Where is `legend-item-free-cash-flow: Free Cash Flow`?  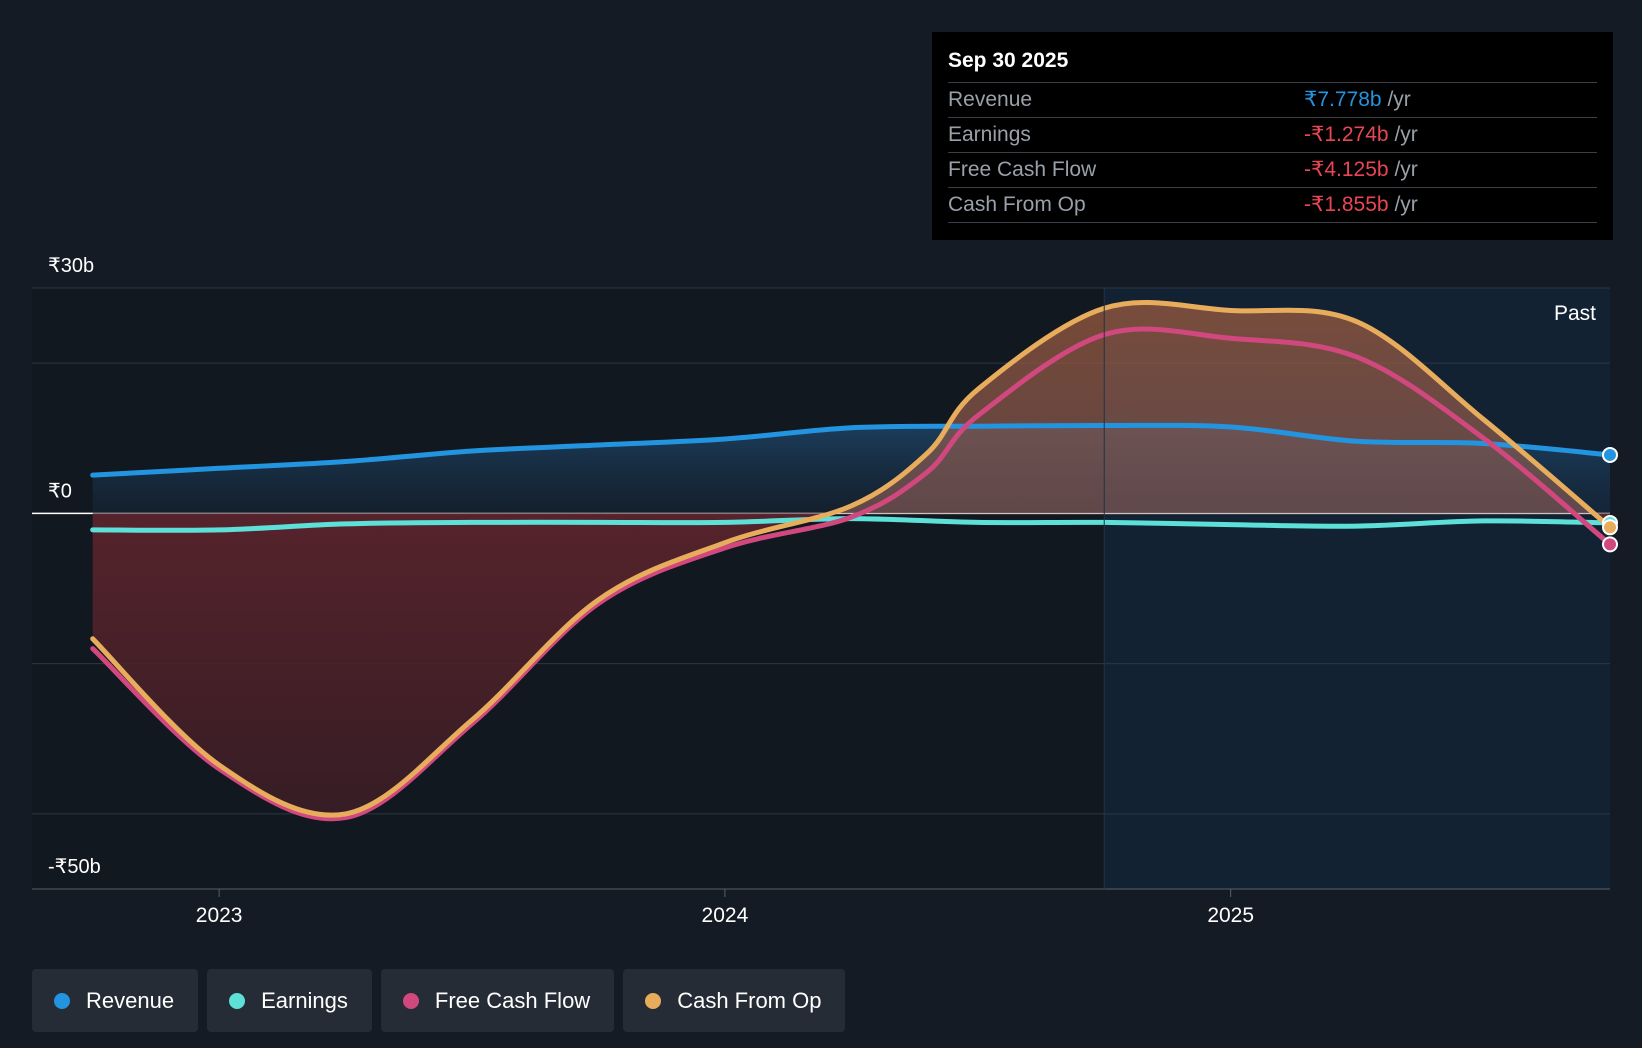 legend-item-free-cash-flow: Free Cash Flow is located at coordinates (497, 1000).